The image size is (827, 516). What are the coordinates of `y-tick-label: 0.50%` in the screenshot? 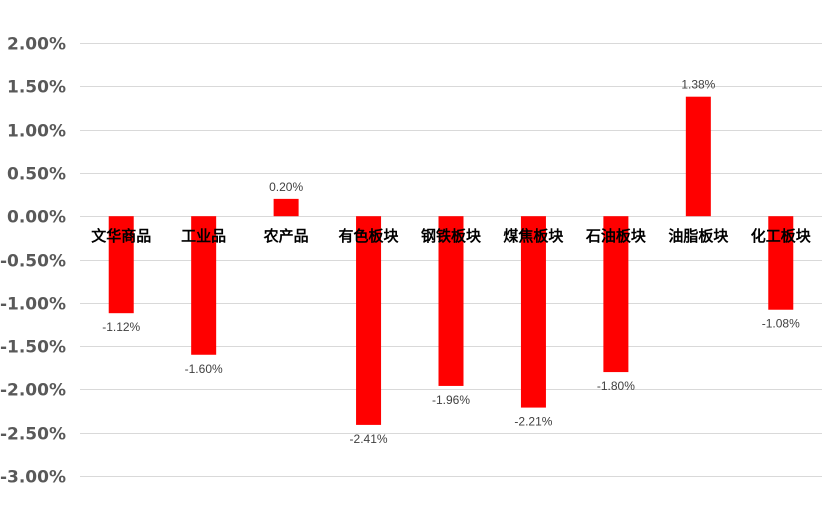 It's located at (36, 175).